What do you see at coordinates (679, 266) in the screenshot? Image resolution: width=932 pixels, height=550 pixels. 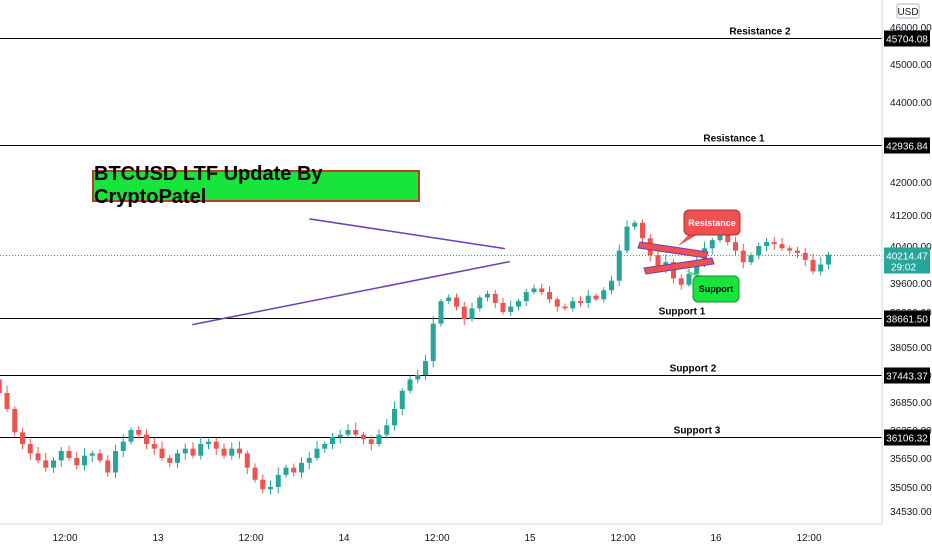 I see `support-band` at bounding box center [679, 266].